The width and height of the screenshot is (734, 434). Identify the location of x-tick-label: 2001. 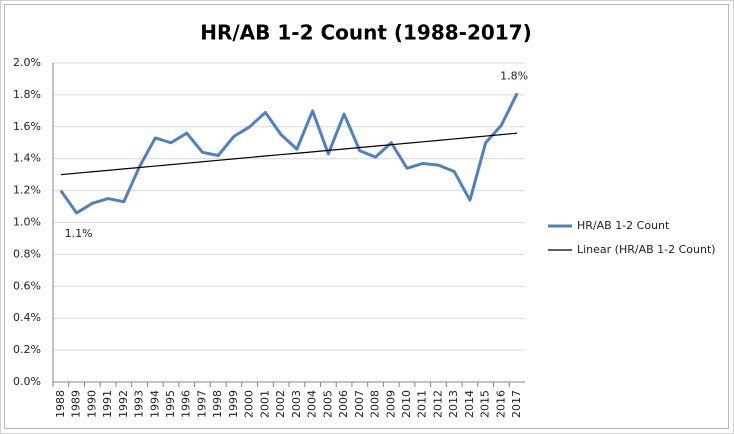
(264, 404).